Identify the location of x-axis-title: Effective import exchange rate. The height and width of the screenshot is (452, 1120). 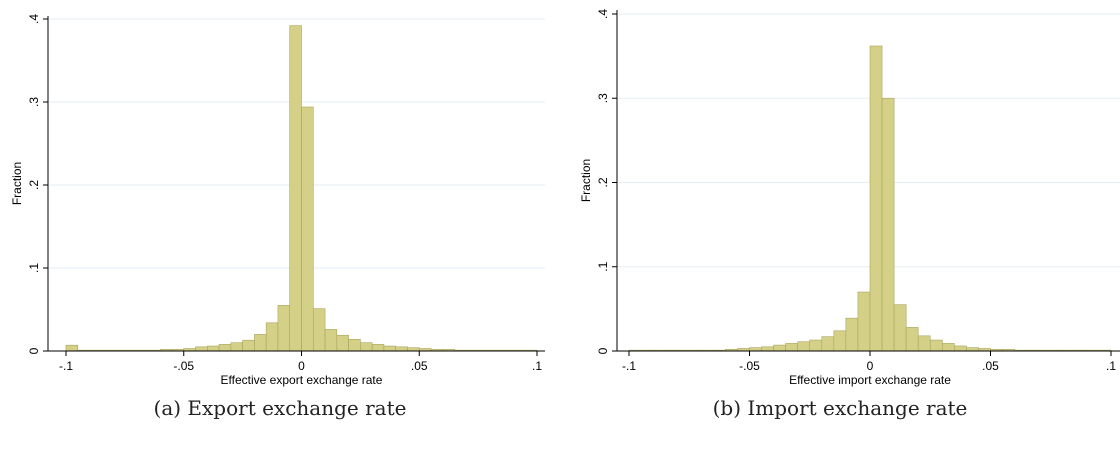
(870, 380).